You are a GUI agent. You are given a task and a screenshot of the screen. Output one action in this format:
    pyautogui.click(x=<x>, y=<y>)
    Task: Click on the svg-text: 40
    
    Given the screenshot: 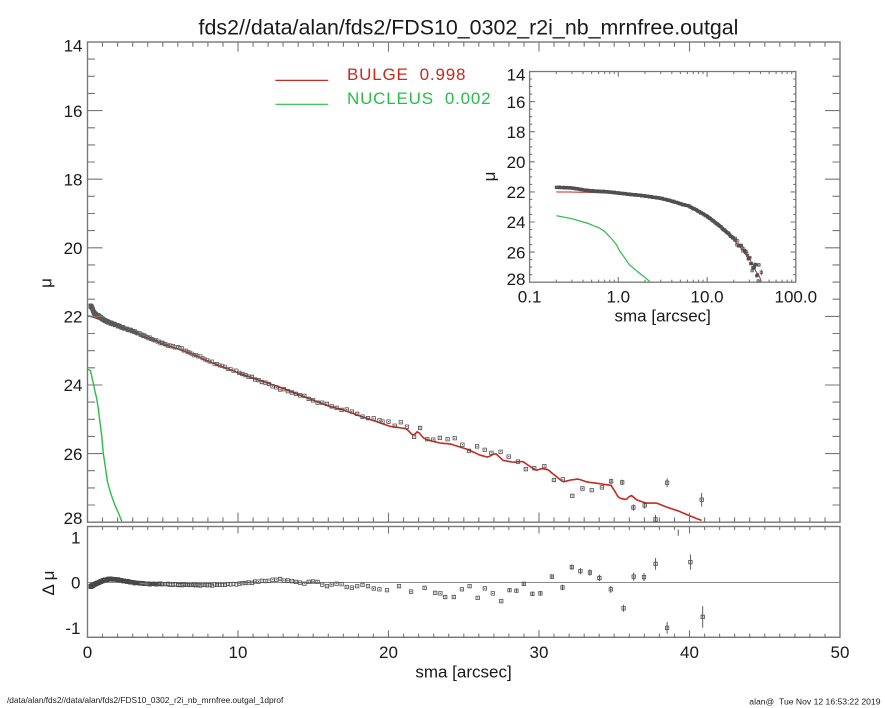 What is the action you would take?
    pyautogui.click(x=689, y=652)
    